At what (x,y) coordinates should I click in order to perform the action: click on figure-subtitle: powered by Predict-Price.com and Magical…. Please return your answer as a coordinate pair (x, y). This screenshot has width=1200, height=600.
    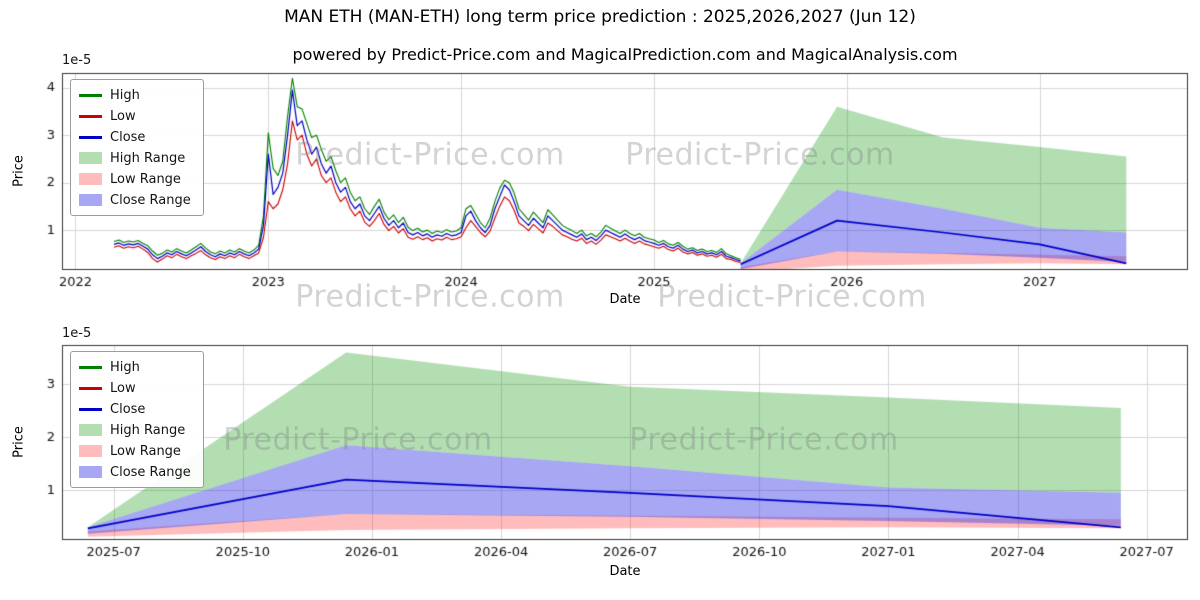
    Looking at the image, I should click on (625, 54).